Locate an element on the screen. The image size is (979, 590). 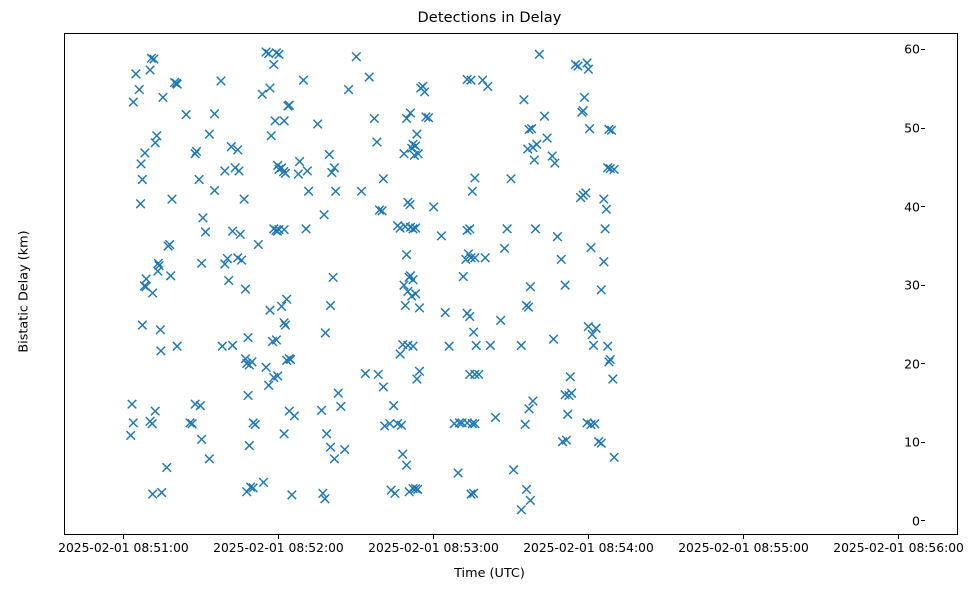
x-tick-label: 2025-02-01 08:54:00 is located at coordinates (588, 548).